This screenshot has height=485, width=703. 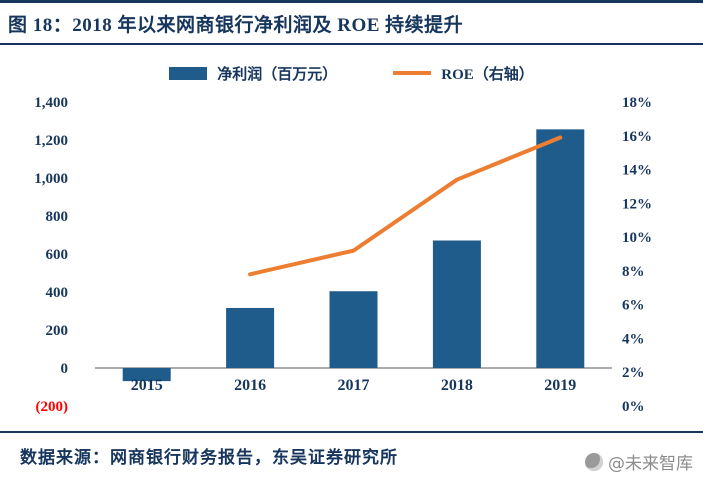 I want to click on right-axis-tick-label: 4%, so click(x=633, y=339).